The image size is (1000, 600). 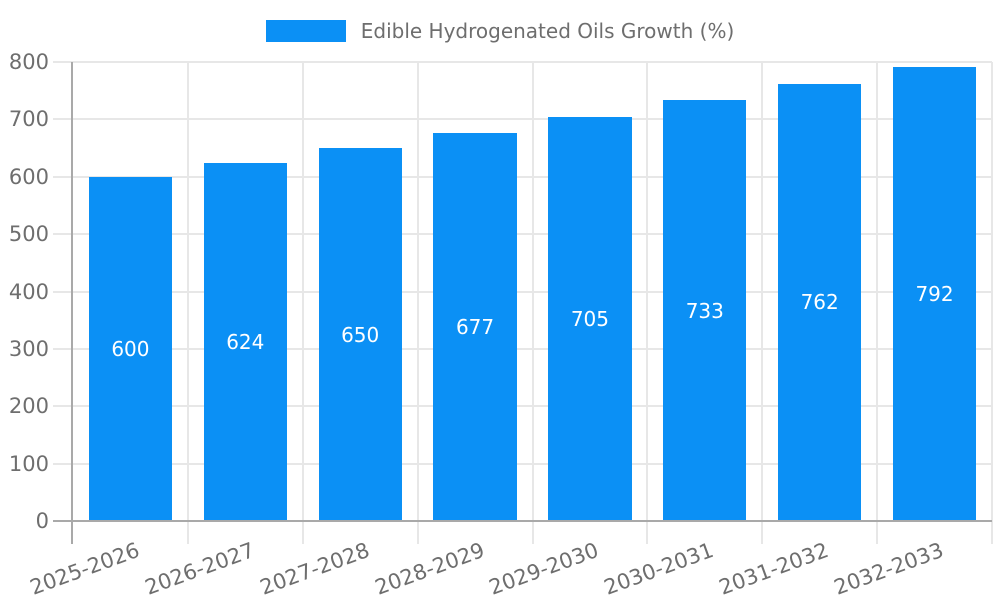 What do you see at coordinates (888, 569) in the screenshot?
I see `x-axis-tick-label: 2032-2033` at bounding box center [888, 569].